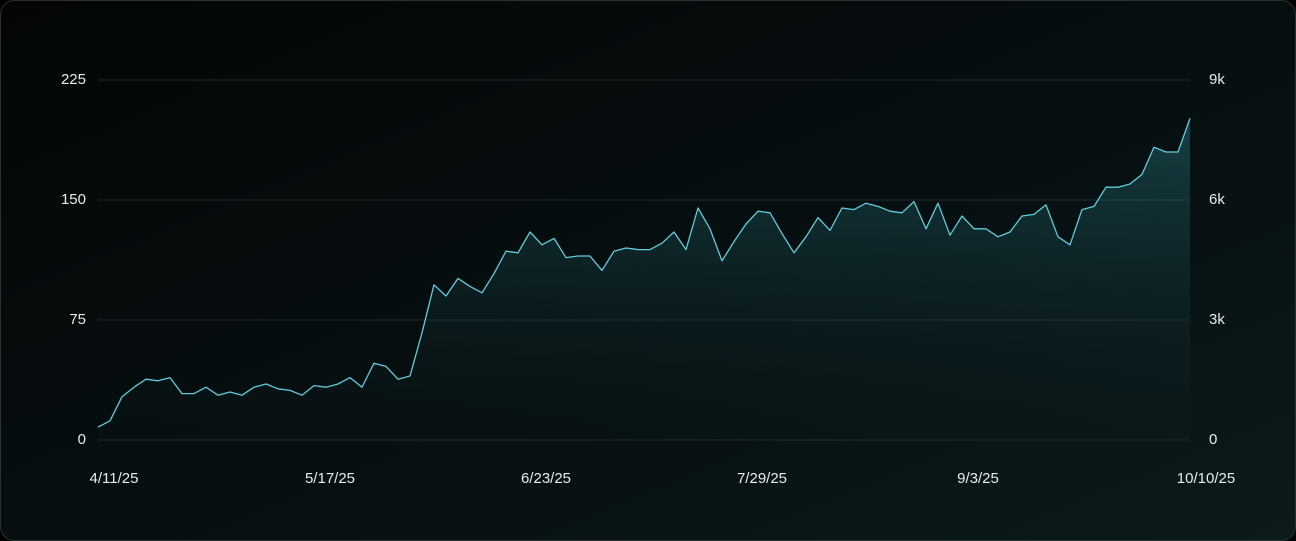 This screenshot has width=1296, height=541. I want to click on y2-tick-label: 0, so click(1213, 439).